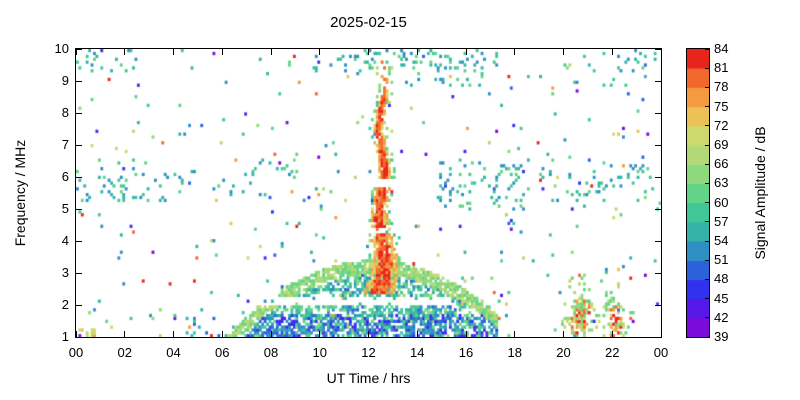  Describe the element at coordinates (721, 317) in the screenshot. I see `colorbar-tick-label: 42` at that location.